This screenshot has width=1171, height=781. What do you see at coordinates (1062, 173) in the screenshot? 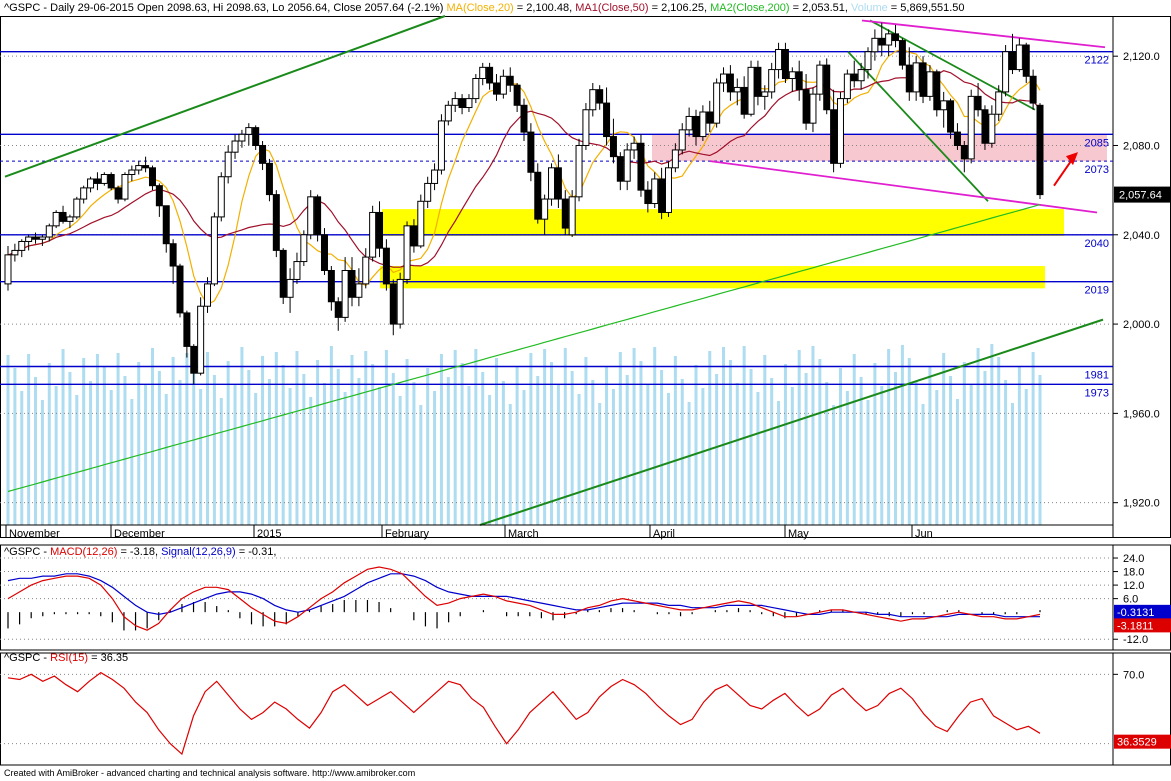
I see `red-arrow-shaft` at bounding box center [1062, 173].